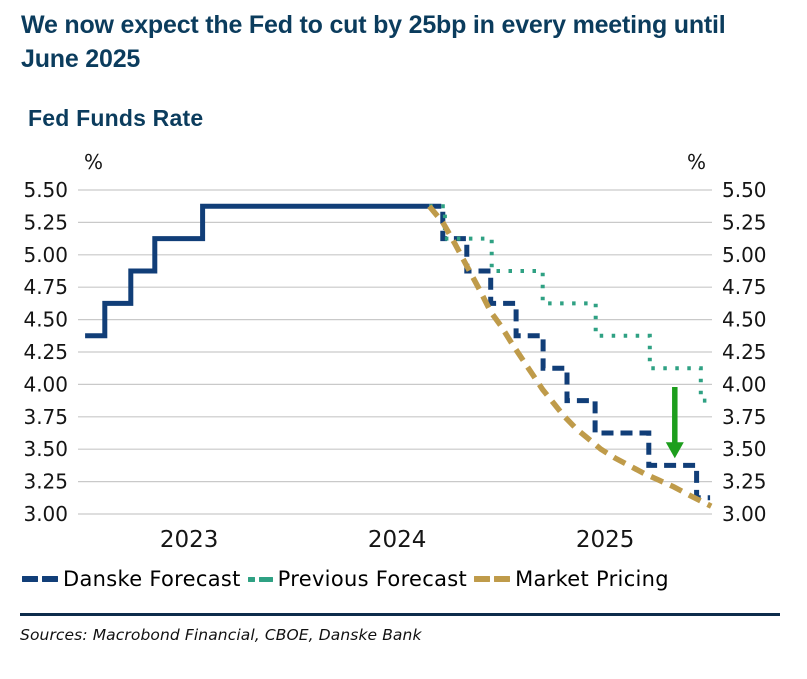  I want to click on legend-item-previous-forecast: Previous Forecast, so click(357, 579).